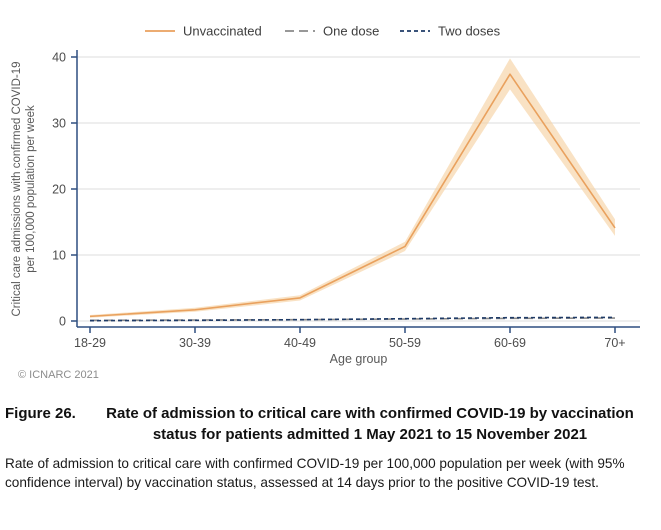 The image size is (661, 530). What do you see at coordinates (59, 256) in the screenshot?
I see `y-tick-label: 10` at bounding box center [59, 256].